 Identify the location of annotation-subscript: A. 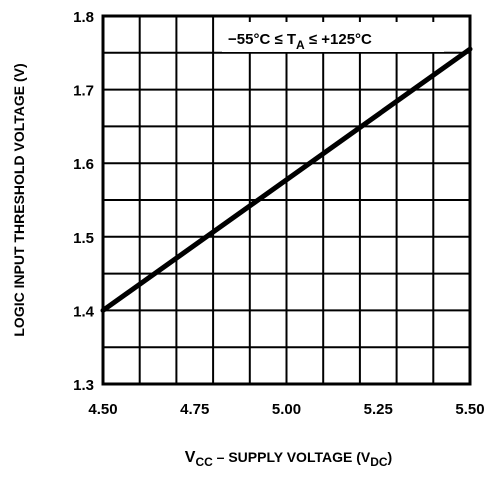
(300, 45).